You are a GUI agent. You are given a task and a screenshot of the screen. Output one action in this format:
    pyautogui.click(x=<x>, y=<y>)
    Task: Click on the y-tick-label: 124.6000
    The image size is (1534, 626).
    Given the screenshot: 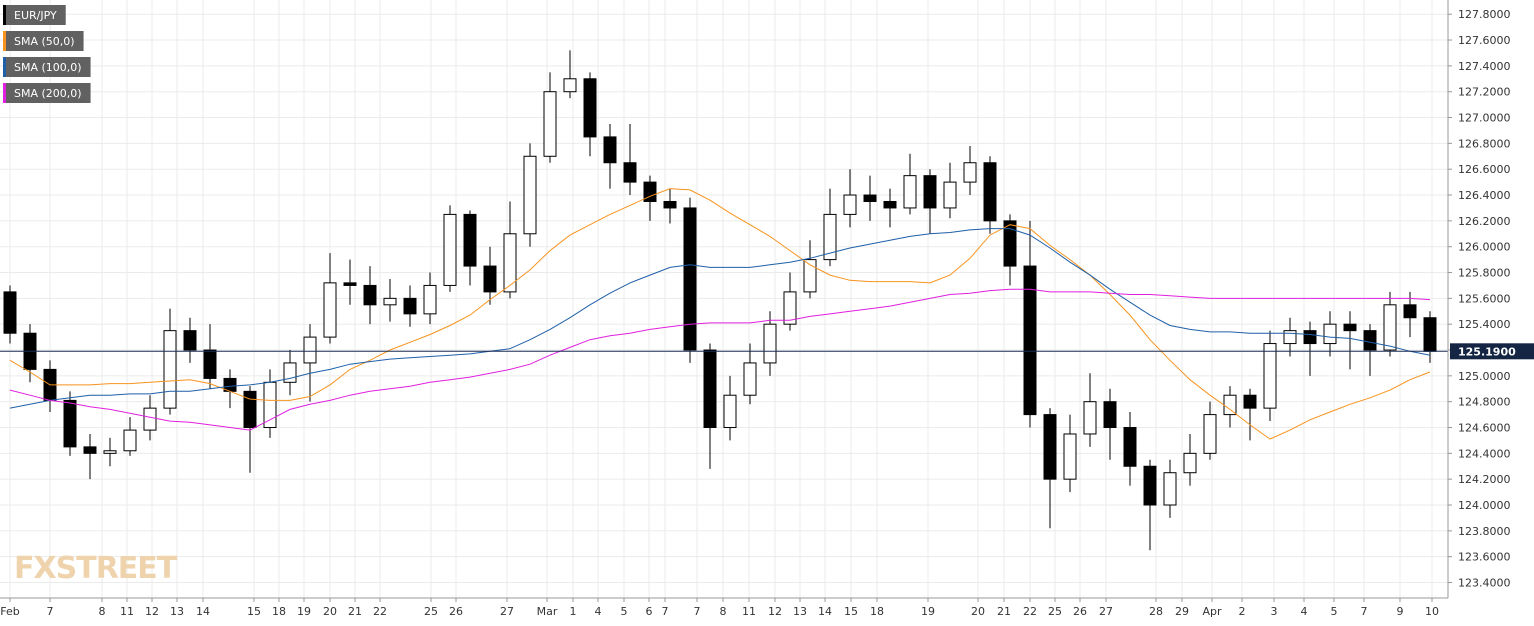 What is the action you would take?
    pyautogui.click(x=1484, y=428)
    